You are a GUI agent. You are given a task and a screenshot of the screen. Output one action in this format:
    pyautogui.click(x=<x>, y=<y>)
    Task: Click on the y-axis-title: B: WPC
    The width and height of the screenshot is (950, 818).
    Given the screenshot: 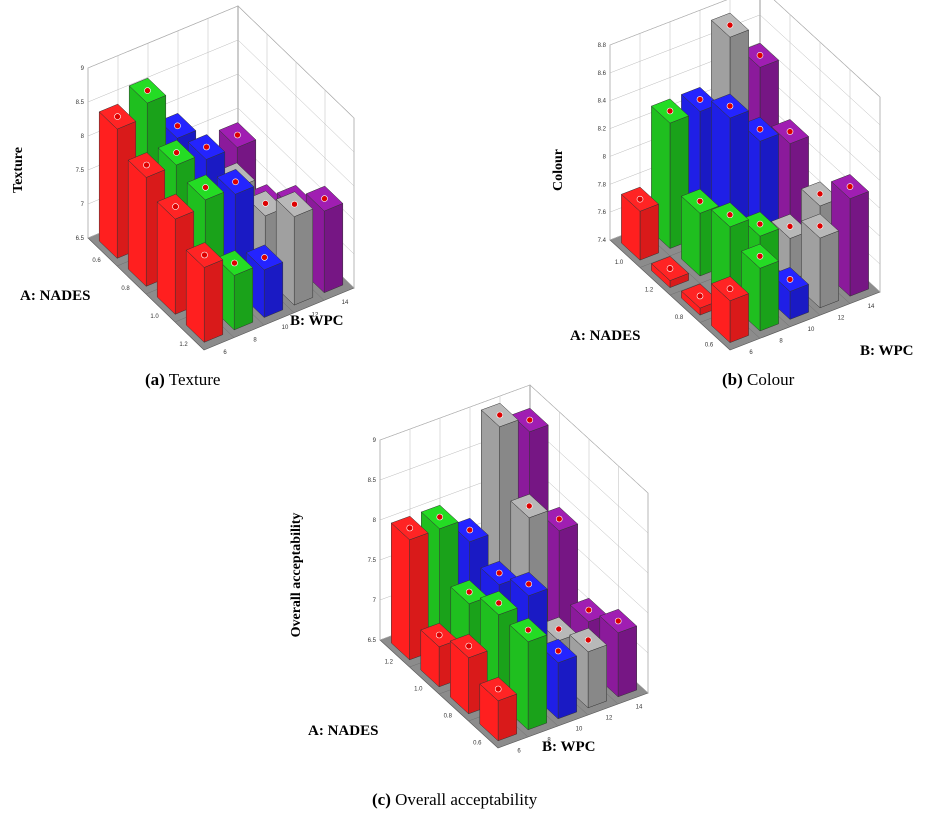 What is the action you would take?
    pyautogui.click(x=316, y=321)
    